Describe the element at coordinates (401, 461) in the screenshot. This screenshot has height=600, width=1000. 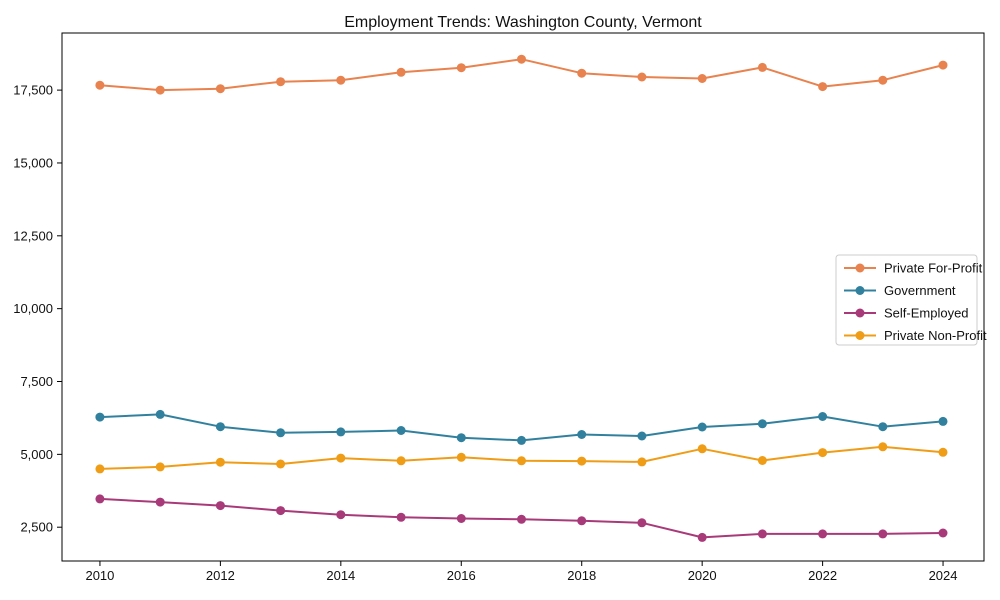
I see `point-private-non-profit-2015` at that location.